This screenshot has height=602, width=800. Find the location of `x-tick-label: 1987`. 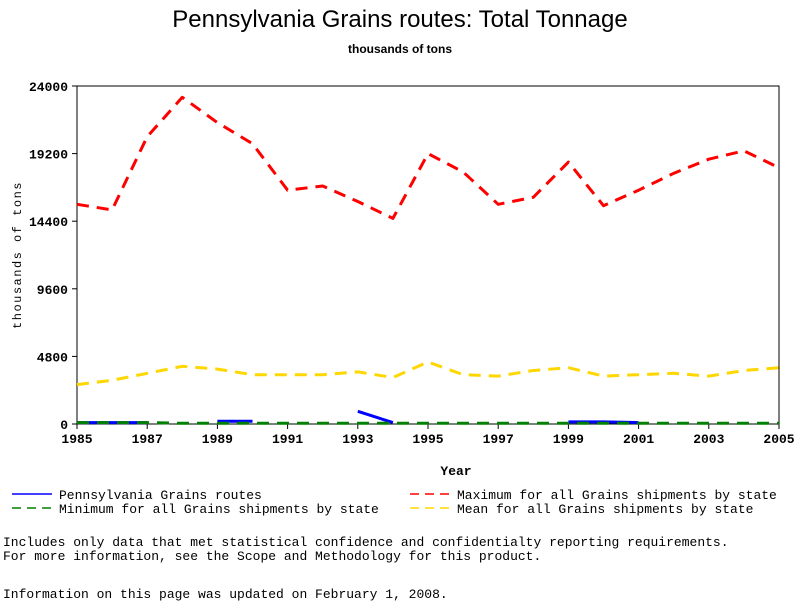

x-tick-label: 1987 is located at coordinates (147, 439).